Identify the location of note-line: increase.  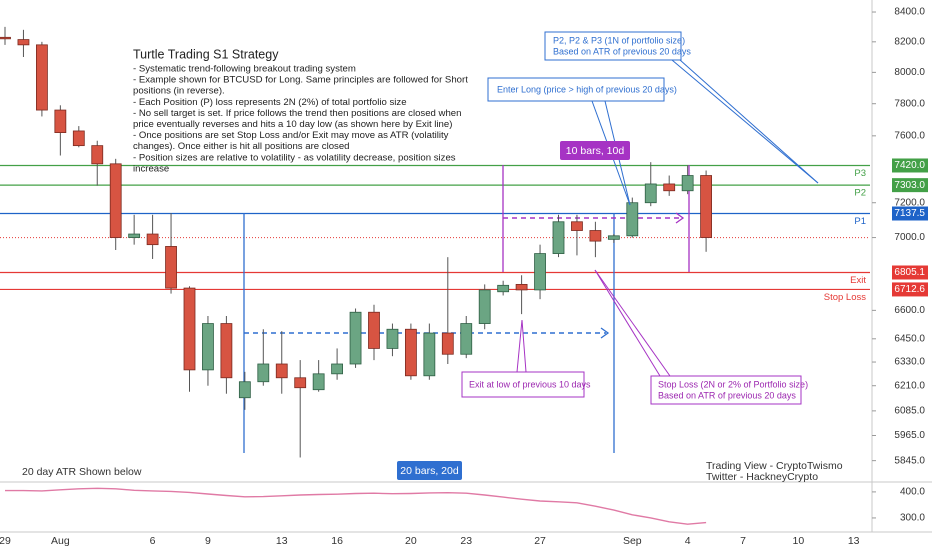
(151, 168).